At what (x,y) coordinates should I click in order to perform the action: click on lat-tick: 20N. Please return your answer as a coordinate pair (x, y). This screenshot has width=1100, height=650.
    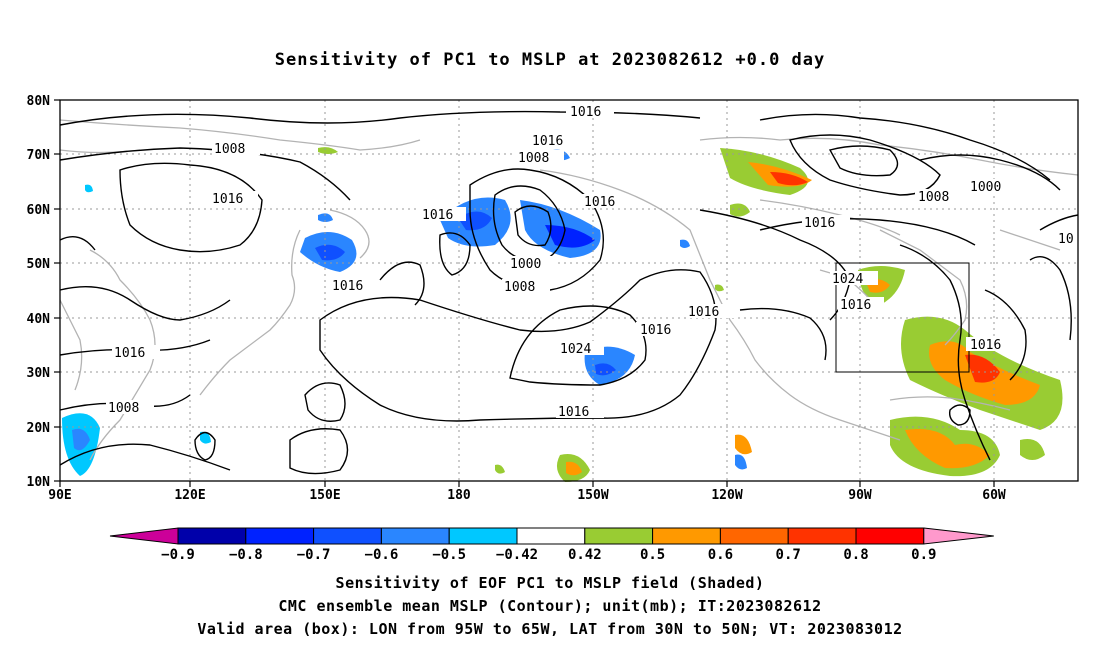
    Looking at the image, I should click on (39, 428).